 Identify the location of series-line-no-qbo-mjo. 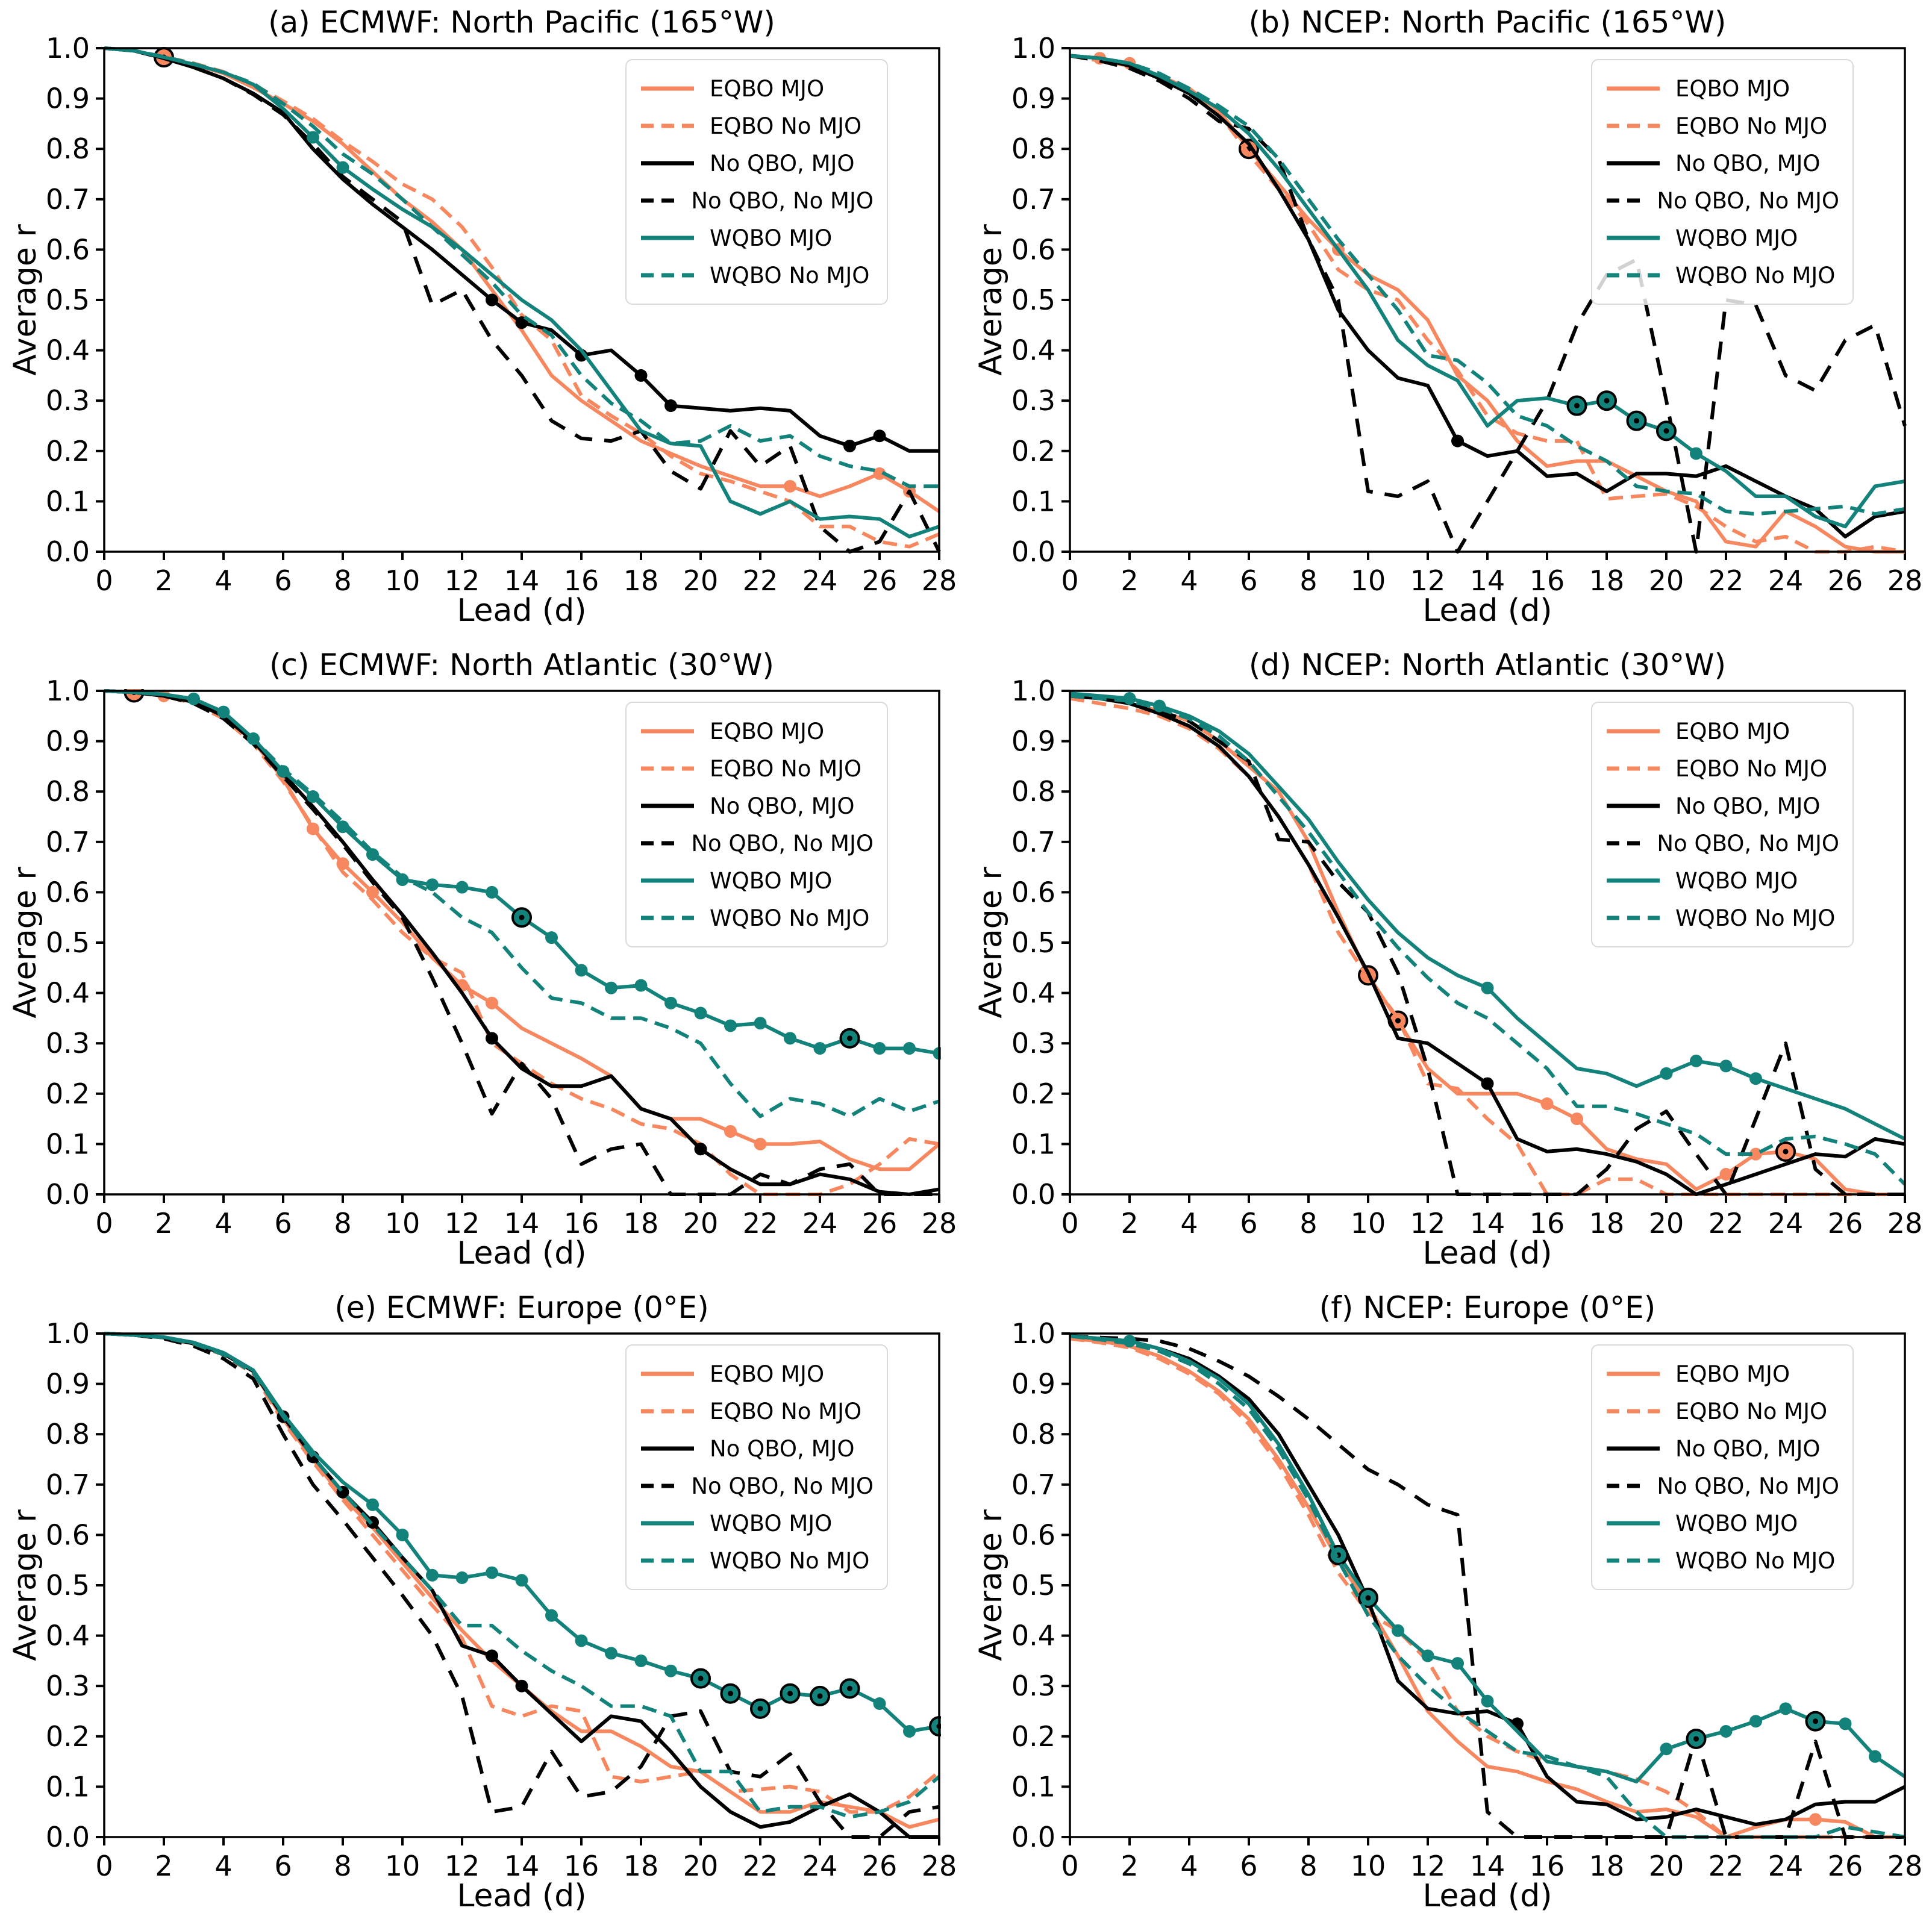
(522, 942).